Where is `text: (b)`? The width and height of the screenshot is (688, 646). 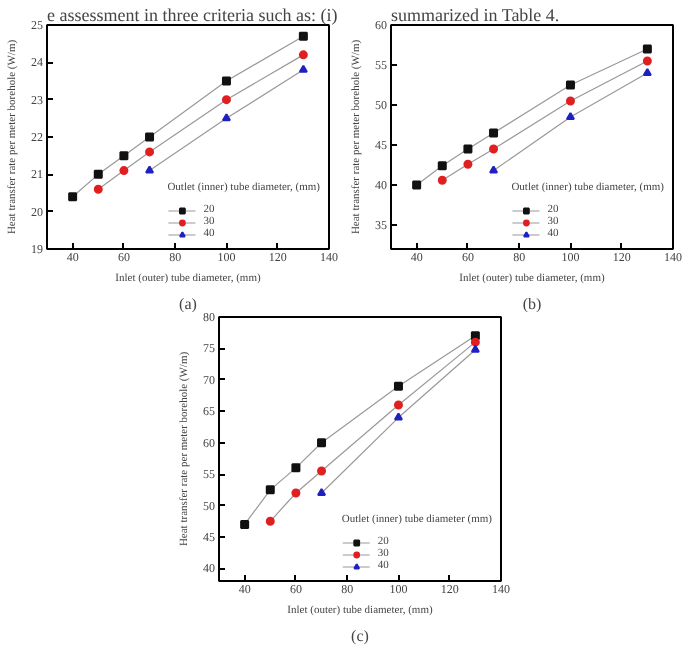
text: (b) is located at coordinates (532, 304).